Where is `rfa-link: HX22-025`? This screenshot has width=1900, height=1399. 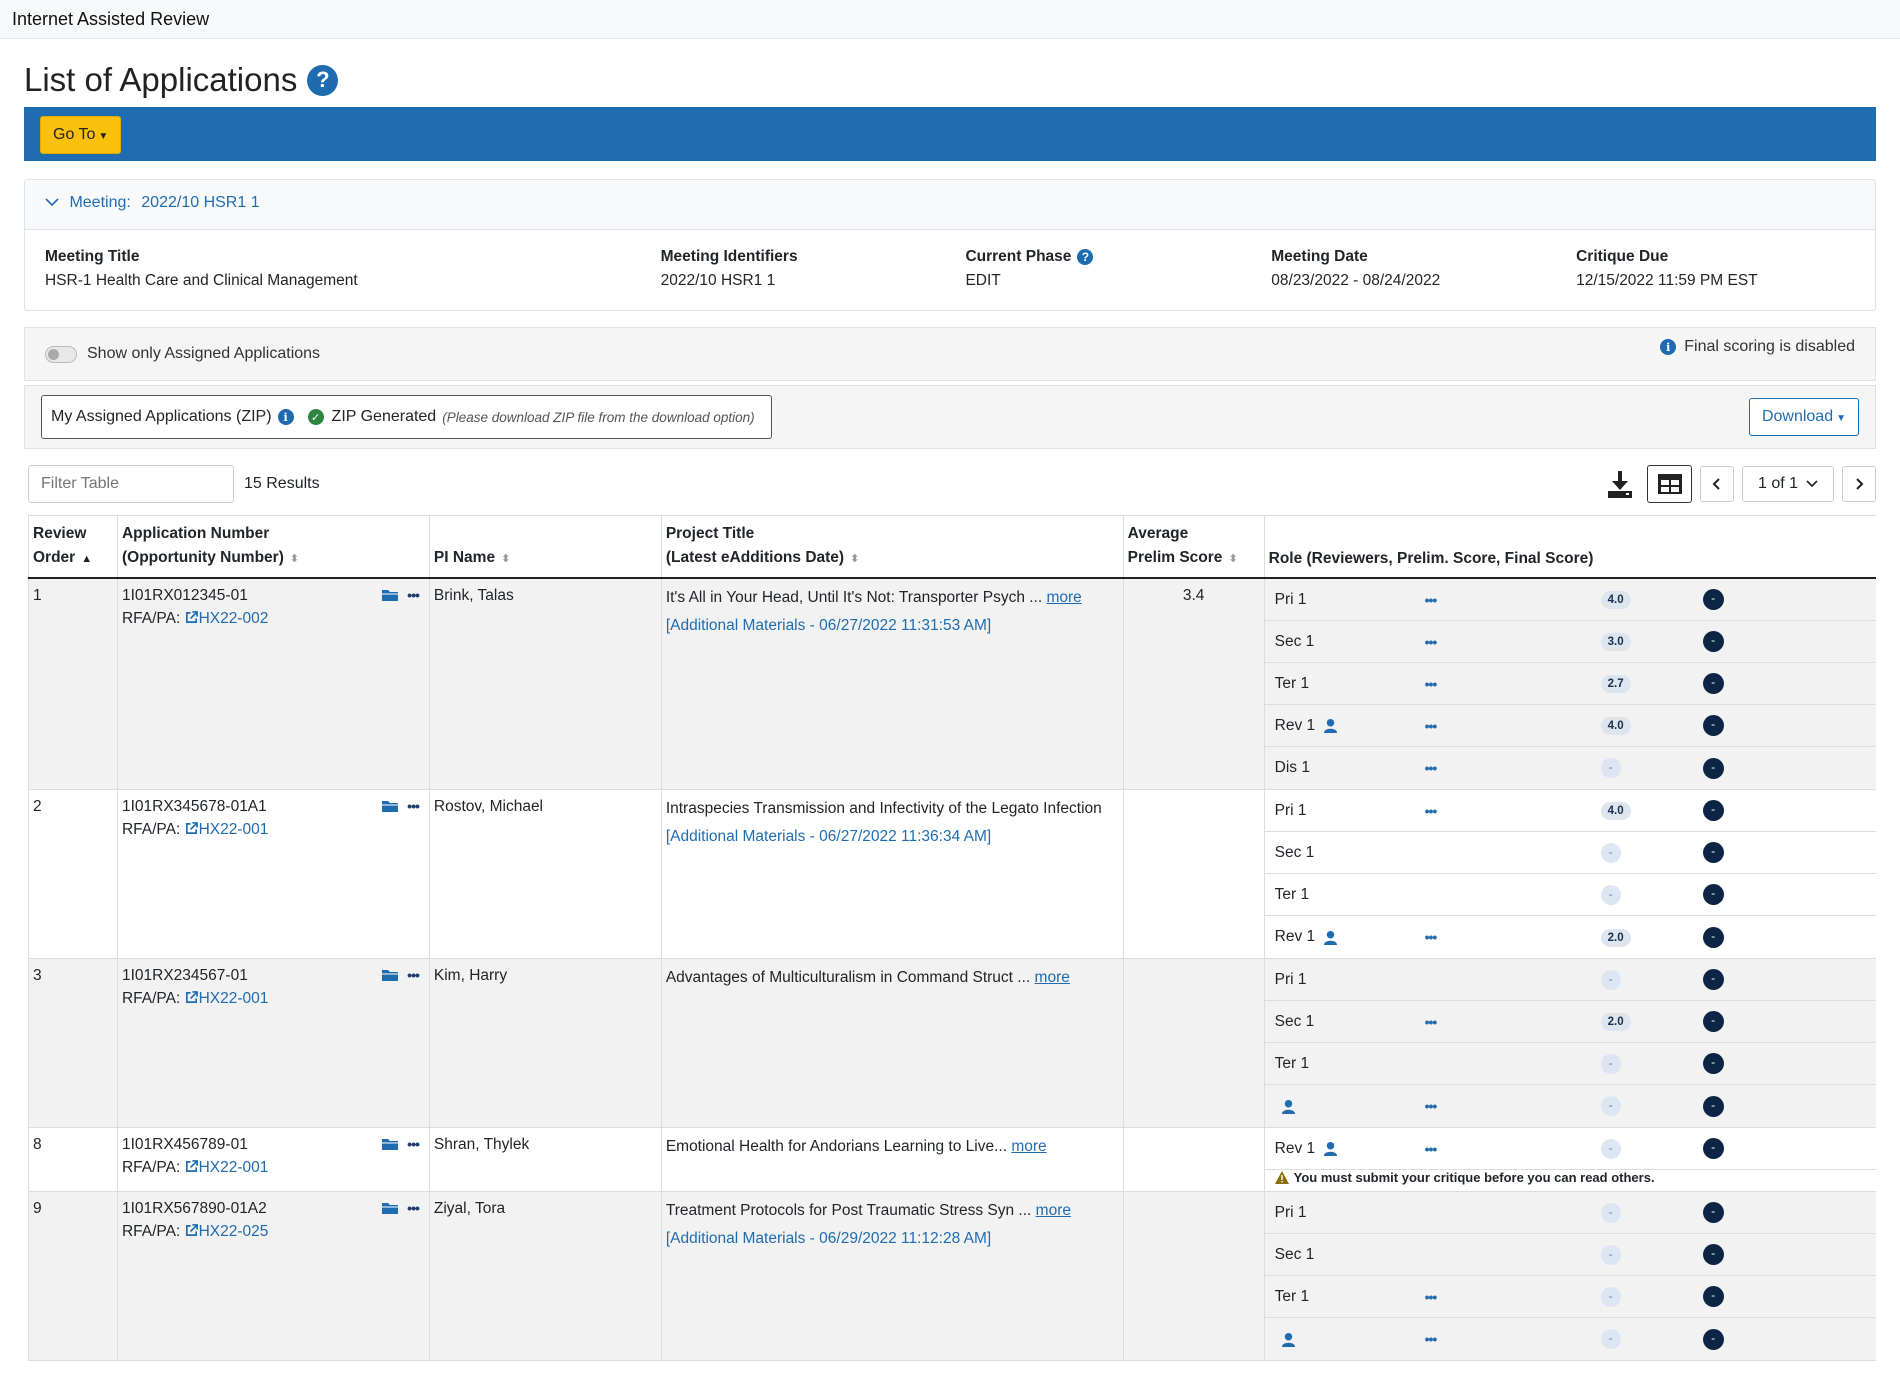 rfa-link: HX22-025 is located at coordinates (226, 1231).